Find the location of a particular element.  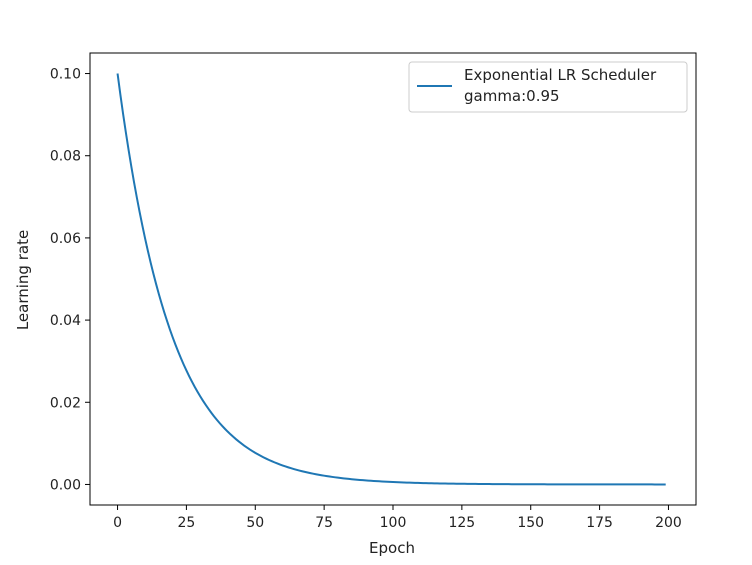

y-tick-label: 0.06 is located at coordinates (65, 239).